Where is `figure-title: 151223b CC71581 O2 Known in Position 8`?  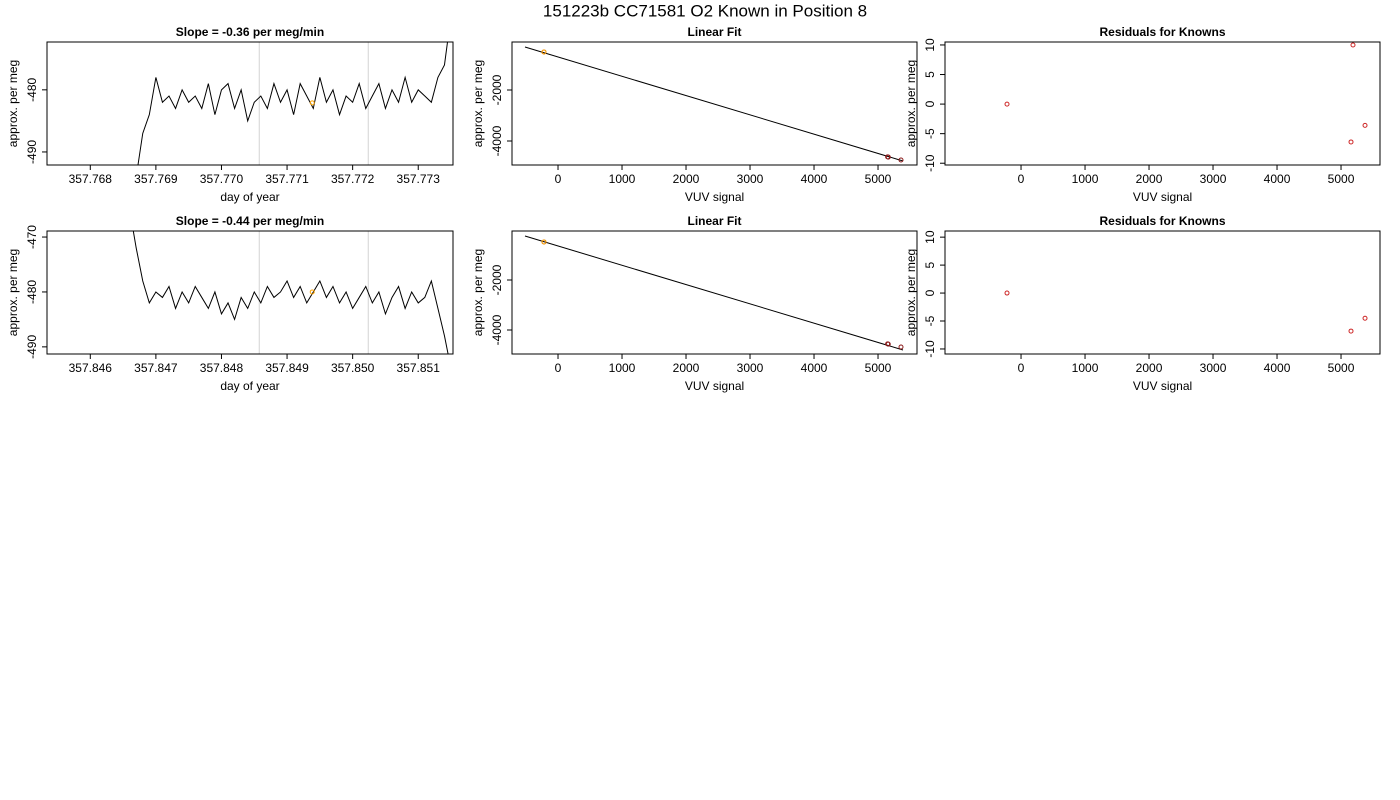
figure-title: 151223b CC71581 O2 Known in Position 8 is located at coordinates (705, 10).